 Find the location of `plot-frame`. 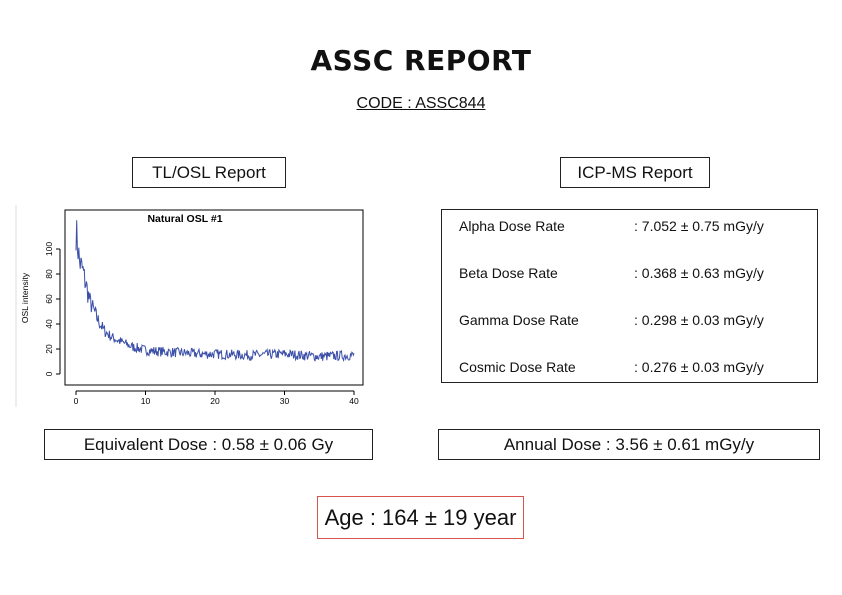

plot-frame is located at coordinates (214, 297).